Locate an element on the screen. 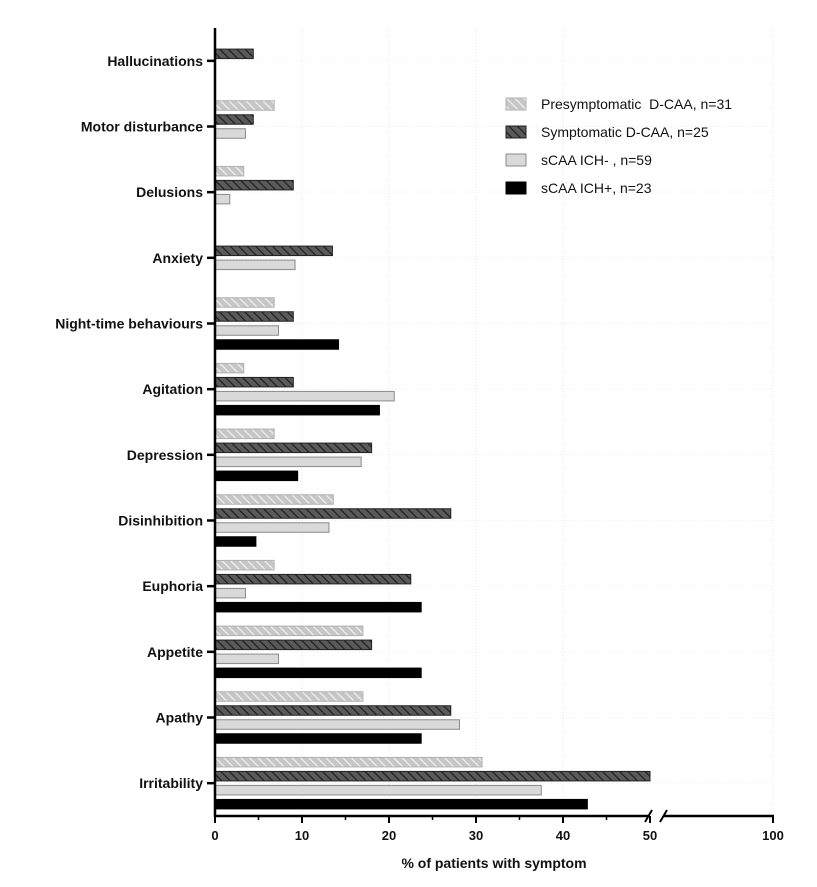 This screenshot has height=887, width=817. x-axis-title: % of patients with symptom is located at coordinates (493, 863).